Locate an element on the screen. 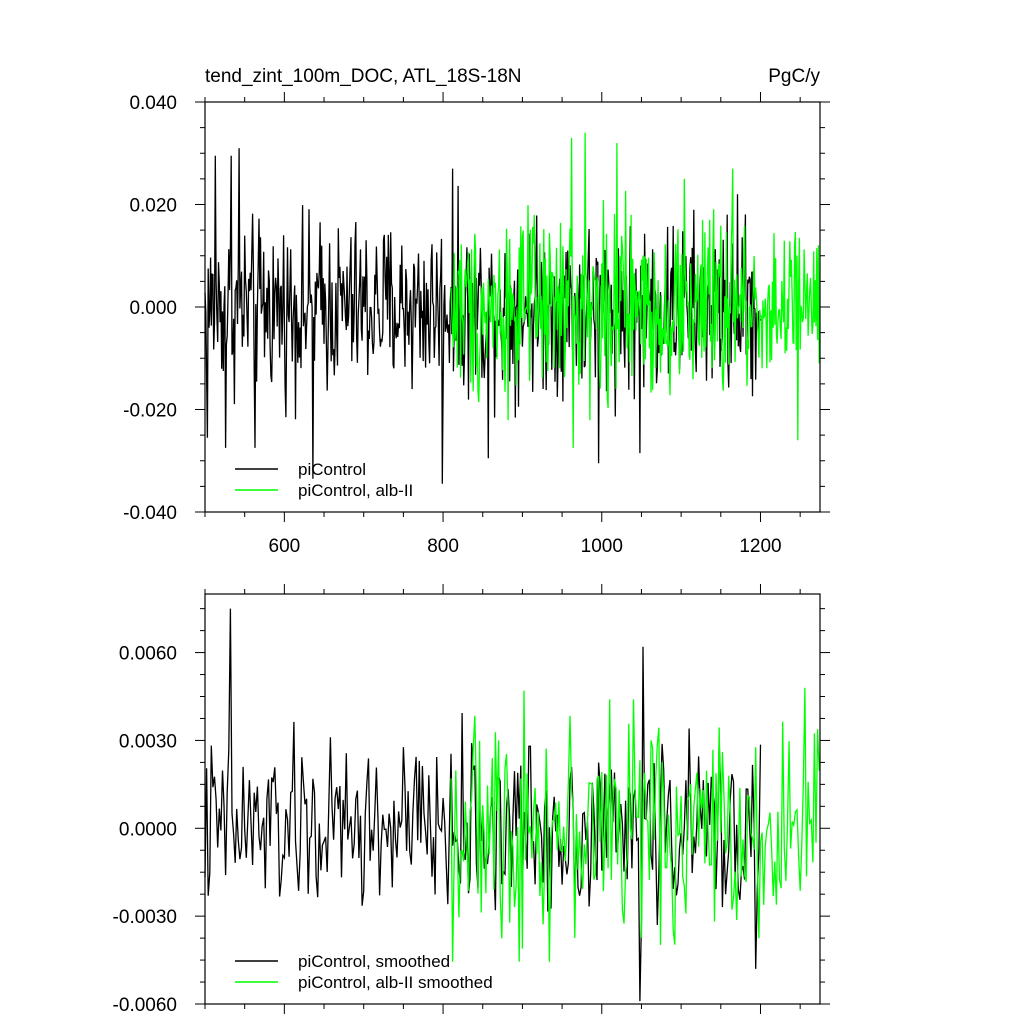 The width and height of the screenshot is (1024, 1024). y-tick-label: 0.040 is located at coordinates (153, 103).